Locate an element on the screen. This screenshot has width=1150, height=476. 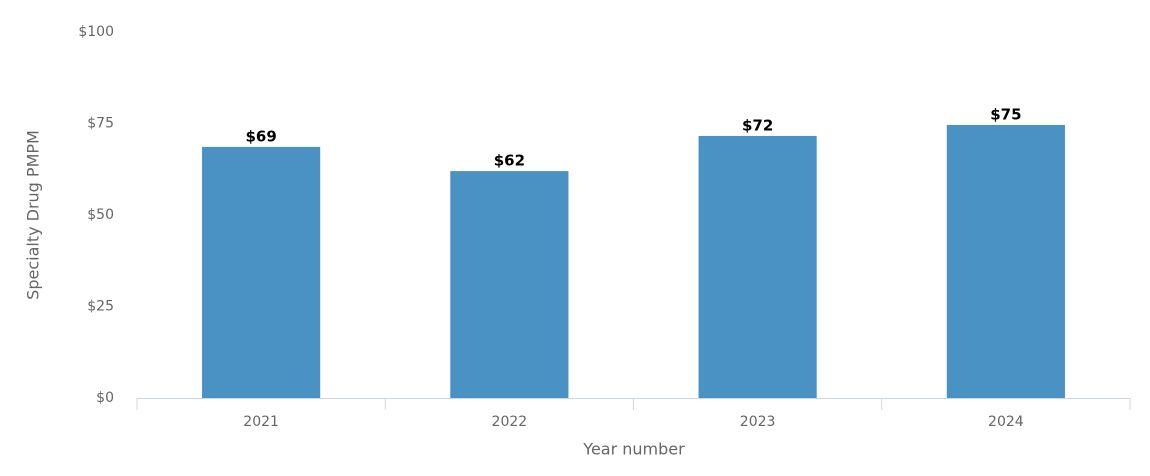
x-axis-title: Year number is located at coordinates (633, 449).